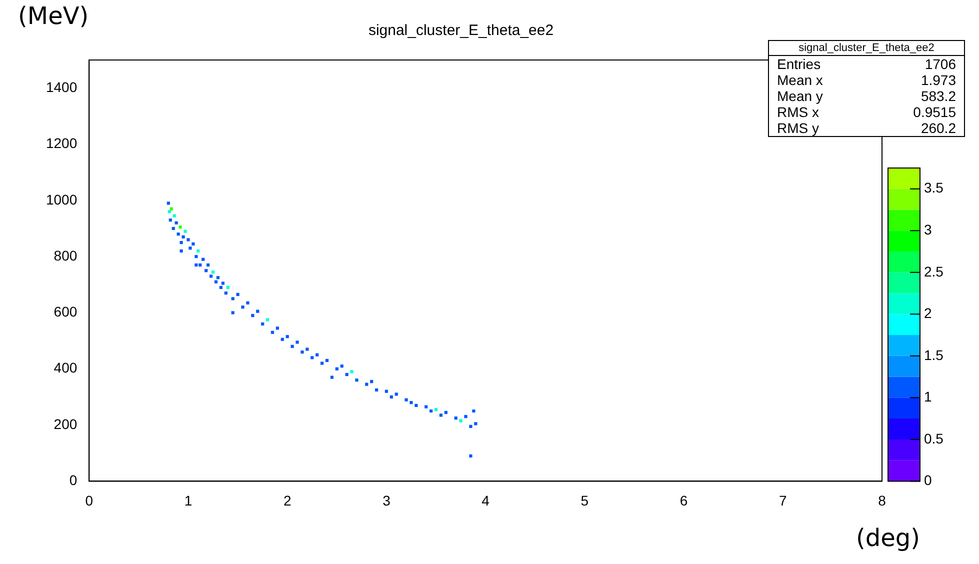 Image resolution: width=979 pixels, height=564 pixels. Describe the element at coordinates (782, 500) in the screenshot. I see `x-tick-label: 7` at that location.